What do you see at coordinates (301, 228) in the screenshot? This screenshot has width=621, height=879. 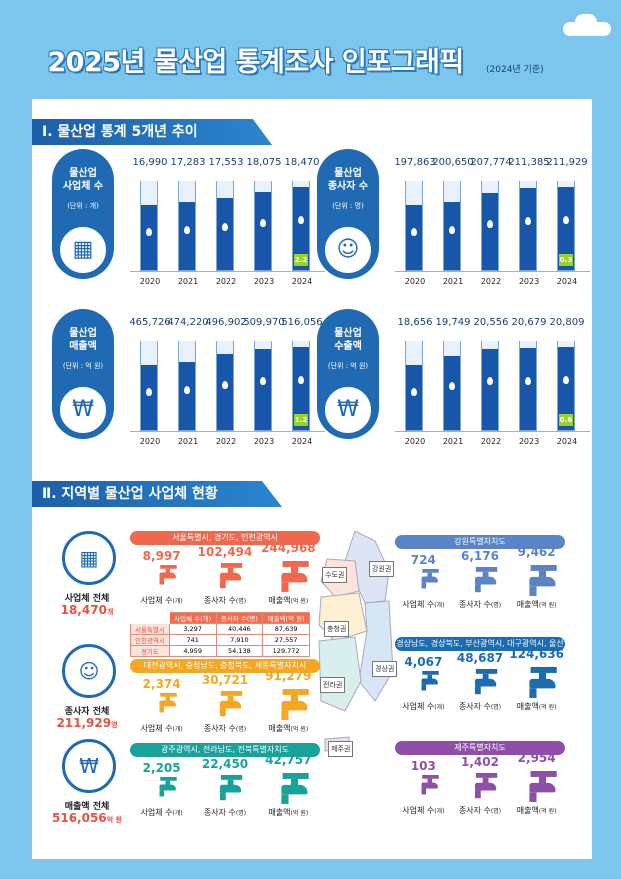 I see `bar-fill: 2.2` at bounding box center [301, 228].